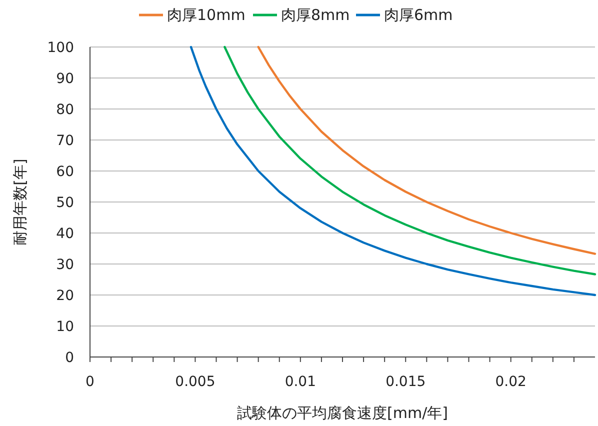 The image size is (598, 426). Describe the element at coordinates (195, 382) in the screenshot. I see `x-tick-label: 0.005` at that location.